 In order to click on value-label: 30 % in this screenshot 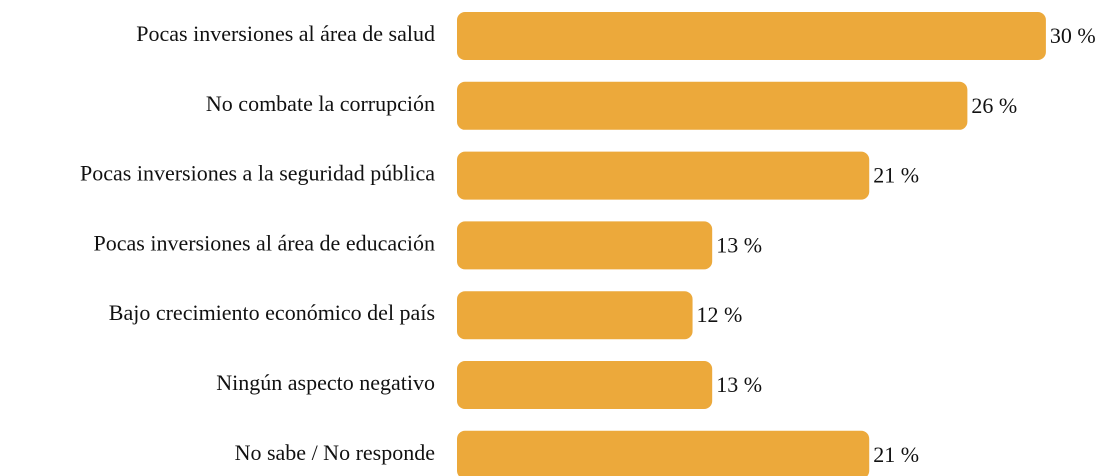, I will do `click(1073, 35)`.